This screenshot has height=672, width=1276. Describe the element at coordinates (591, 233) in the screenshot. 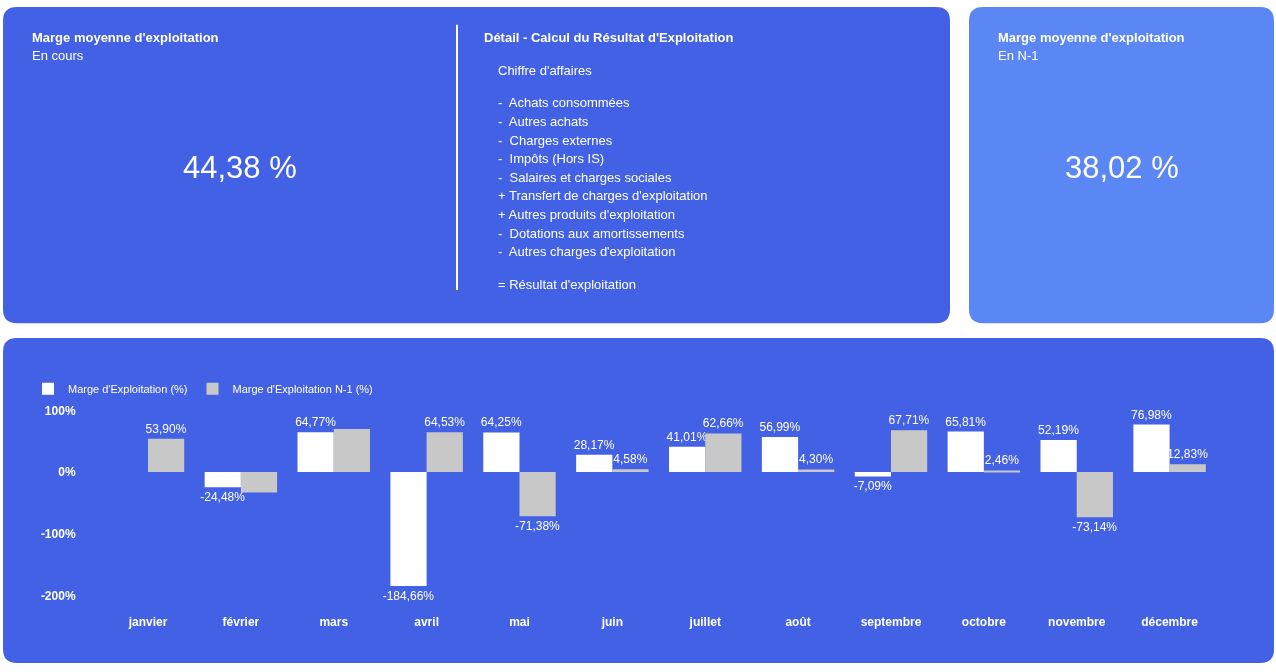

I see `text: - Dotations aux amortissements` at that location.